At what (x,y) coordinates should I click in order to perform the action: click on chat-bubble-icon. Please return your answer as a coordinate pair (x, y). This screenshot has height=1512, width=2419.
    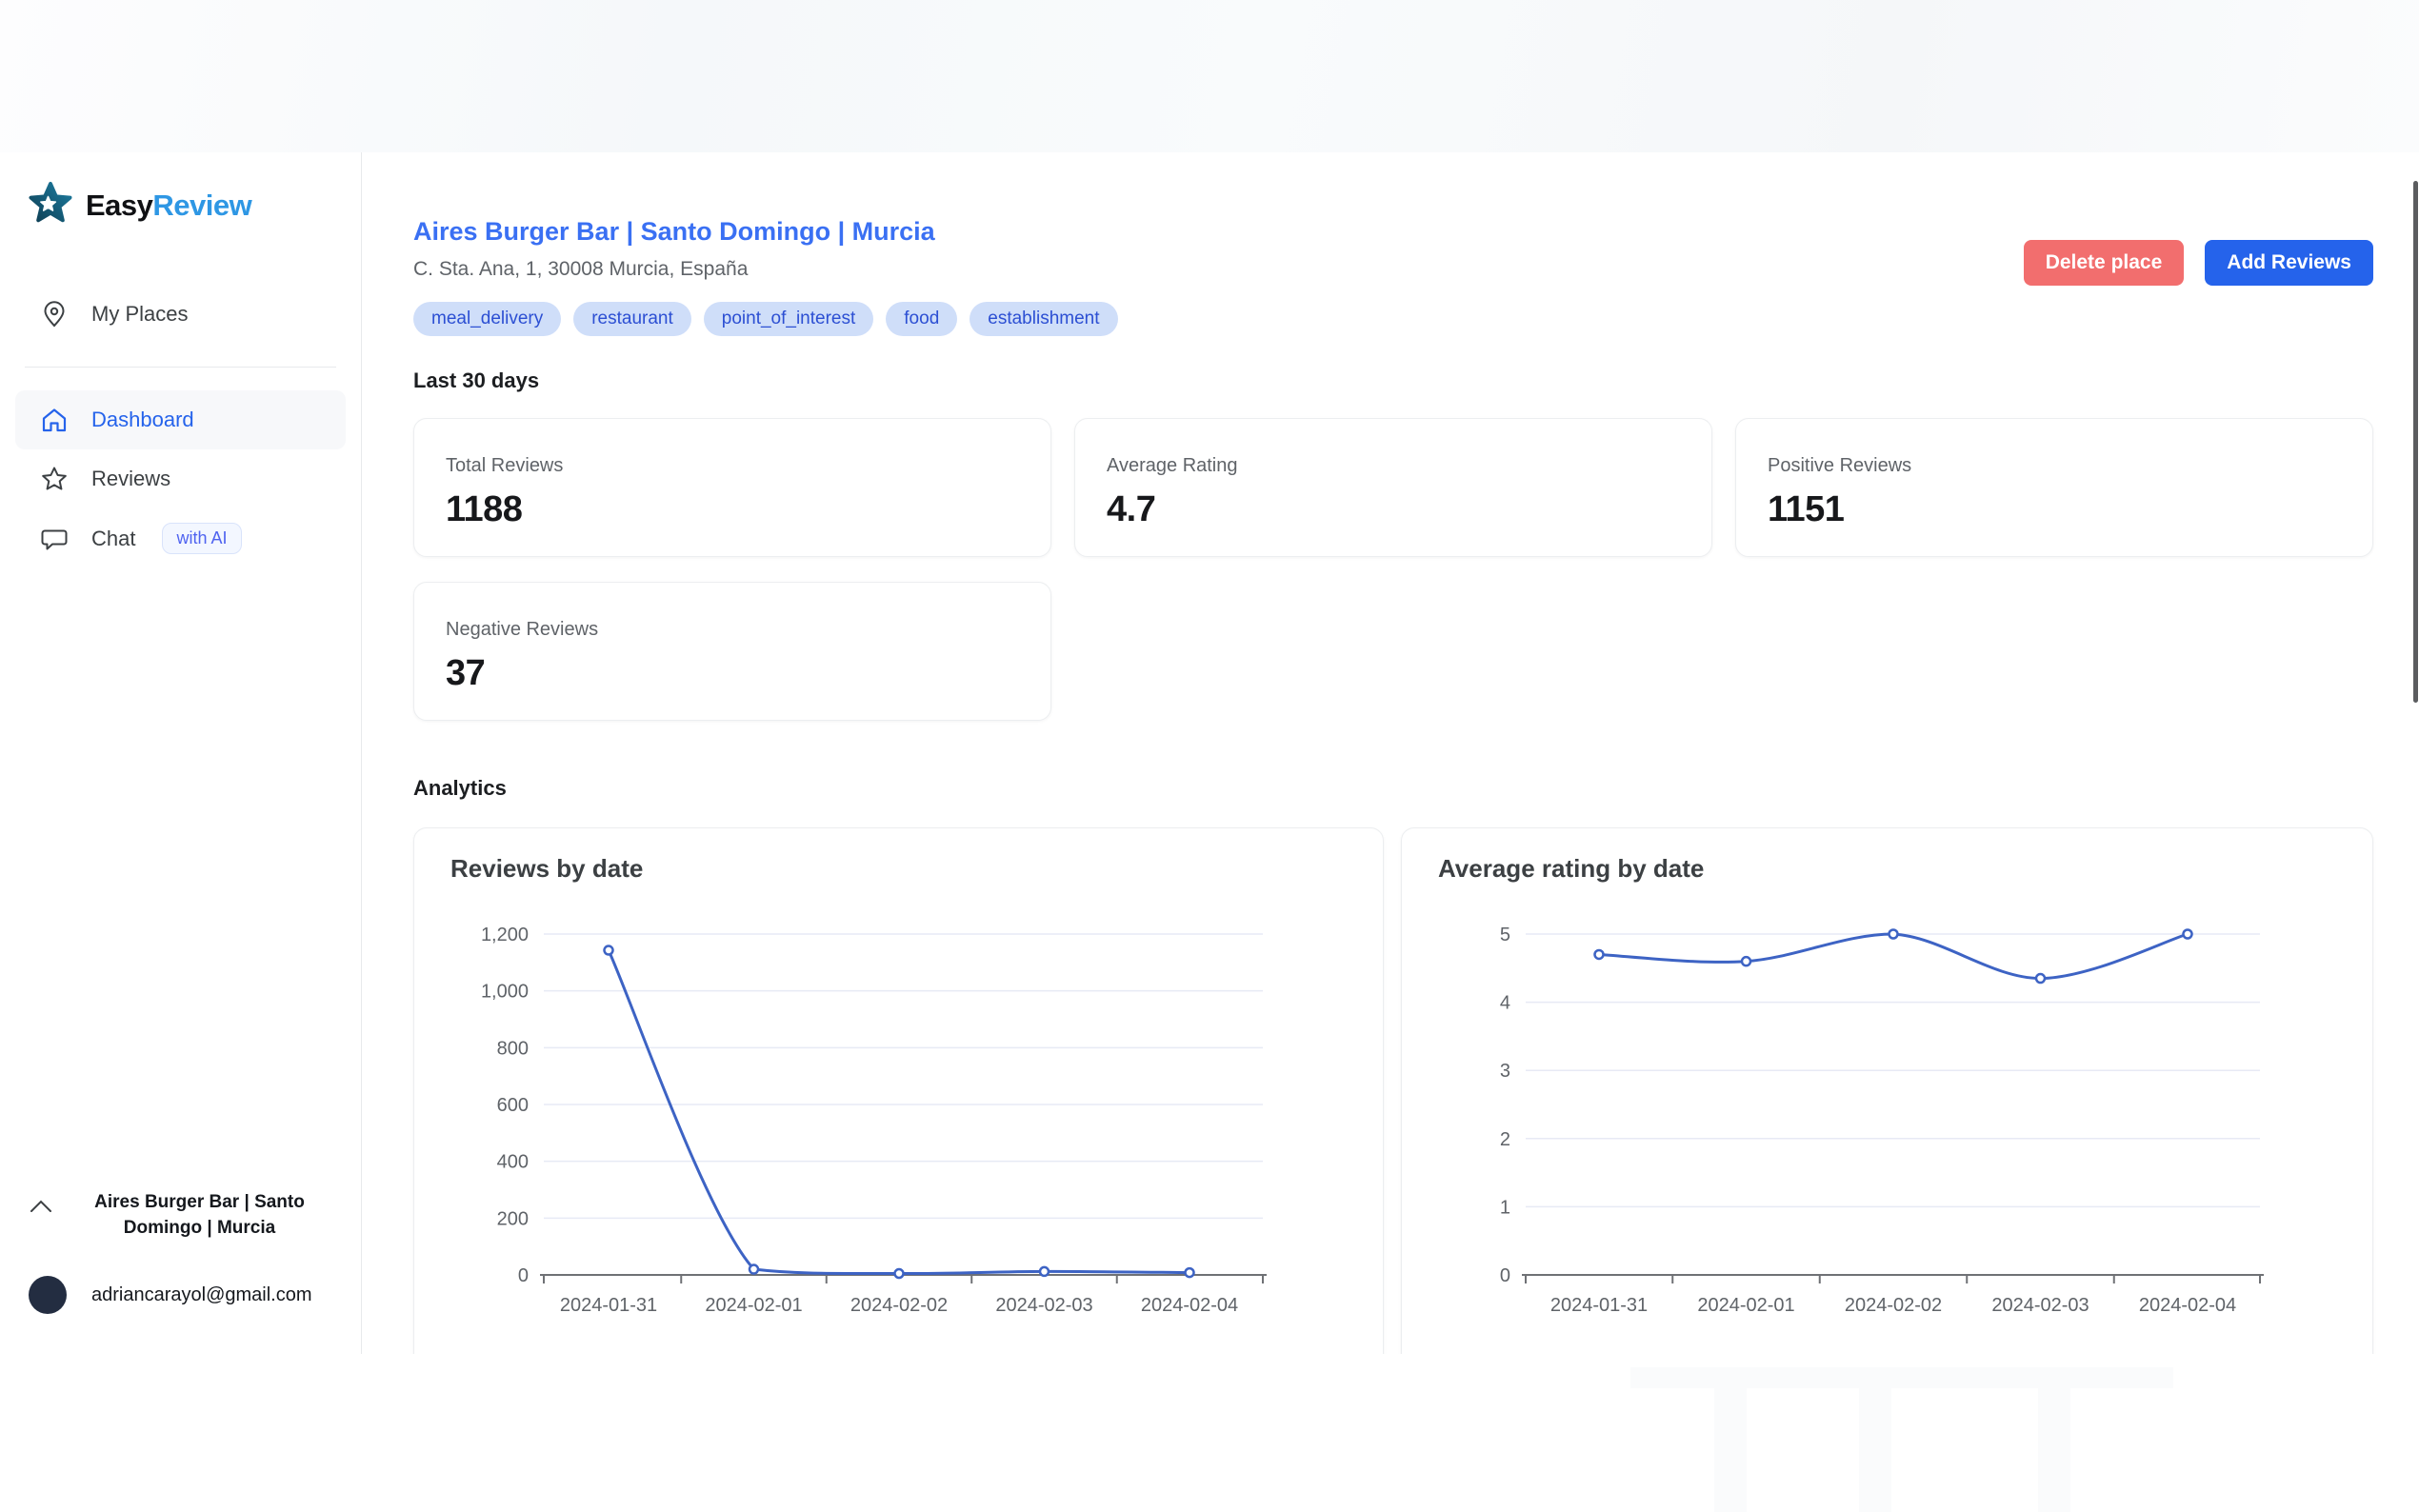
    Looking at the image, I should click on (55, 539).